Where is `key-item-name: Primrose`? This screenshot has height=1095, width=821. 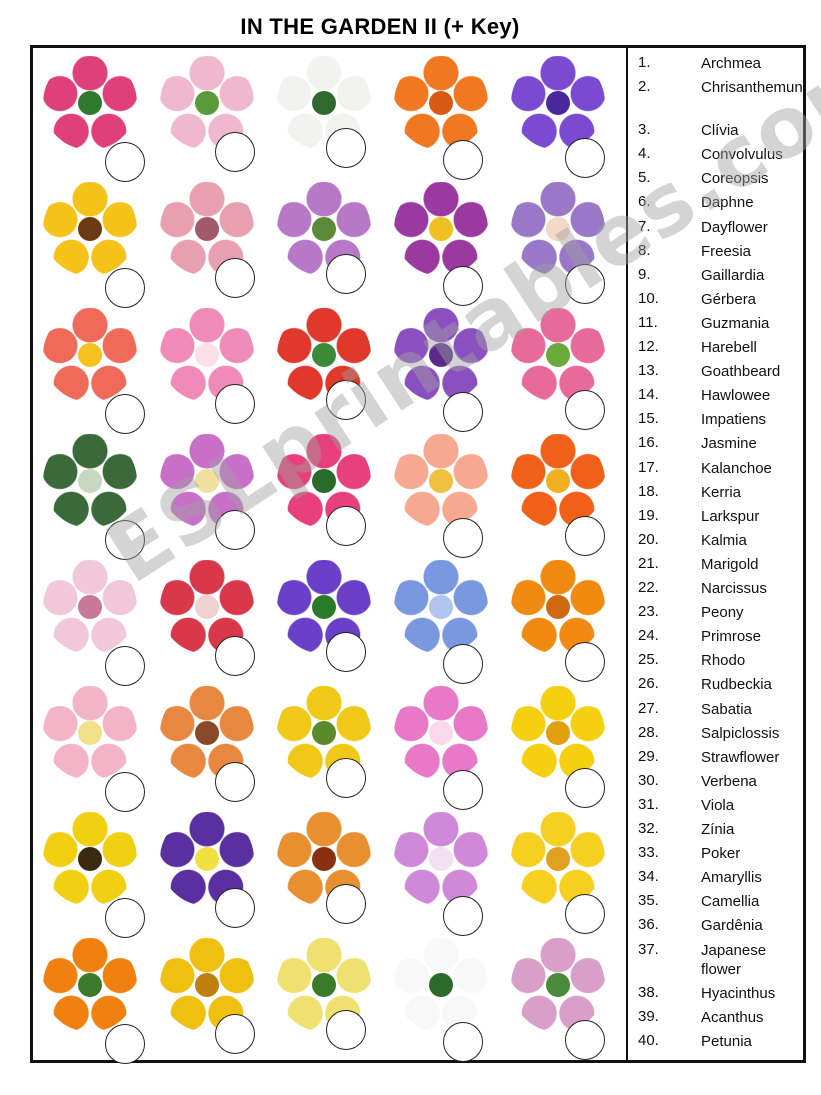 key-item-name: Primrose is located at coordinates (731, 637).